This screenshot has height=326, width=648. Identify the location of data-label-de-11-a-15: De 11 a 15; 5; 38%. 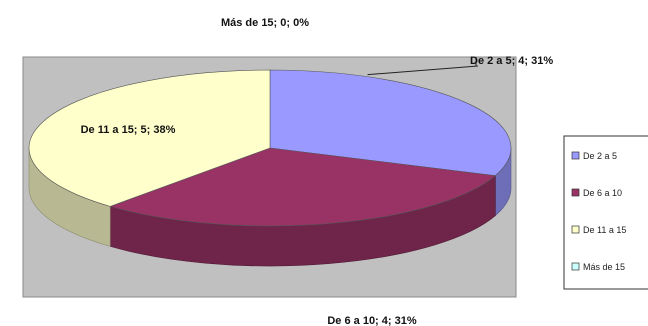
(128, 130).